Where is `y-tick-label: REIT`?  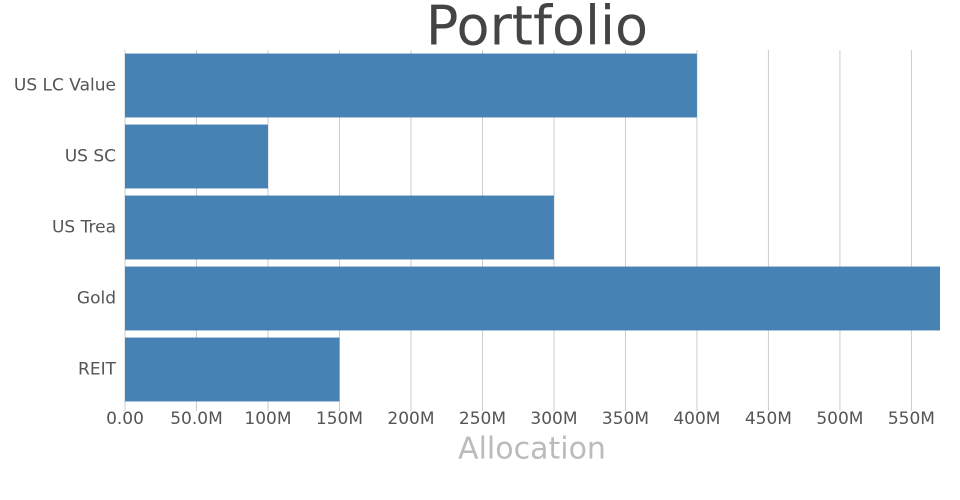
y-tick-label: REIT is located at coordinates (97, 370).